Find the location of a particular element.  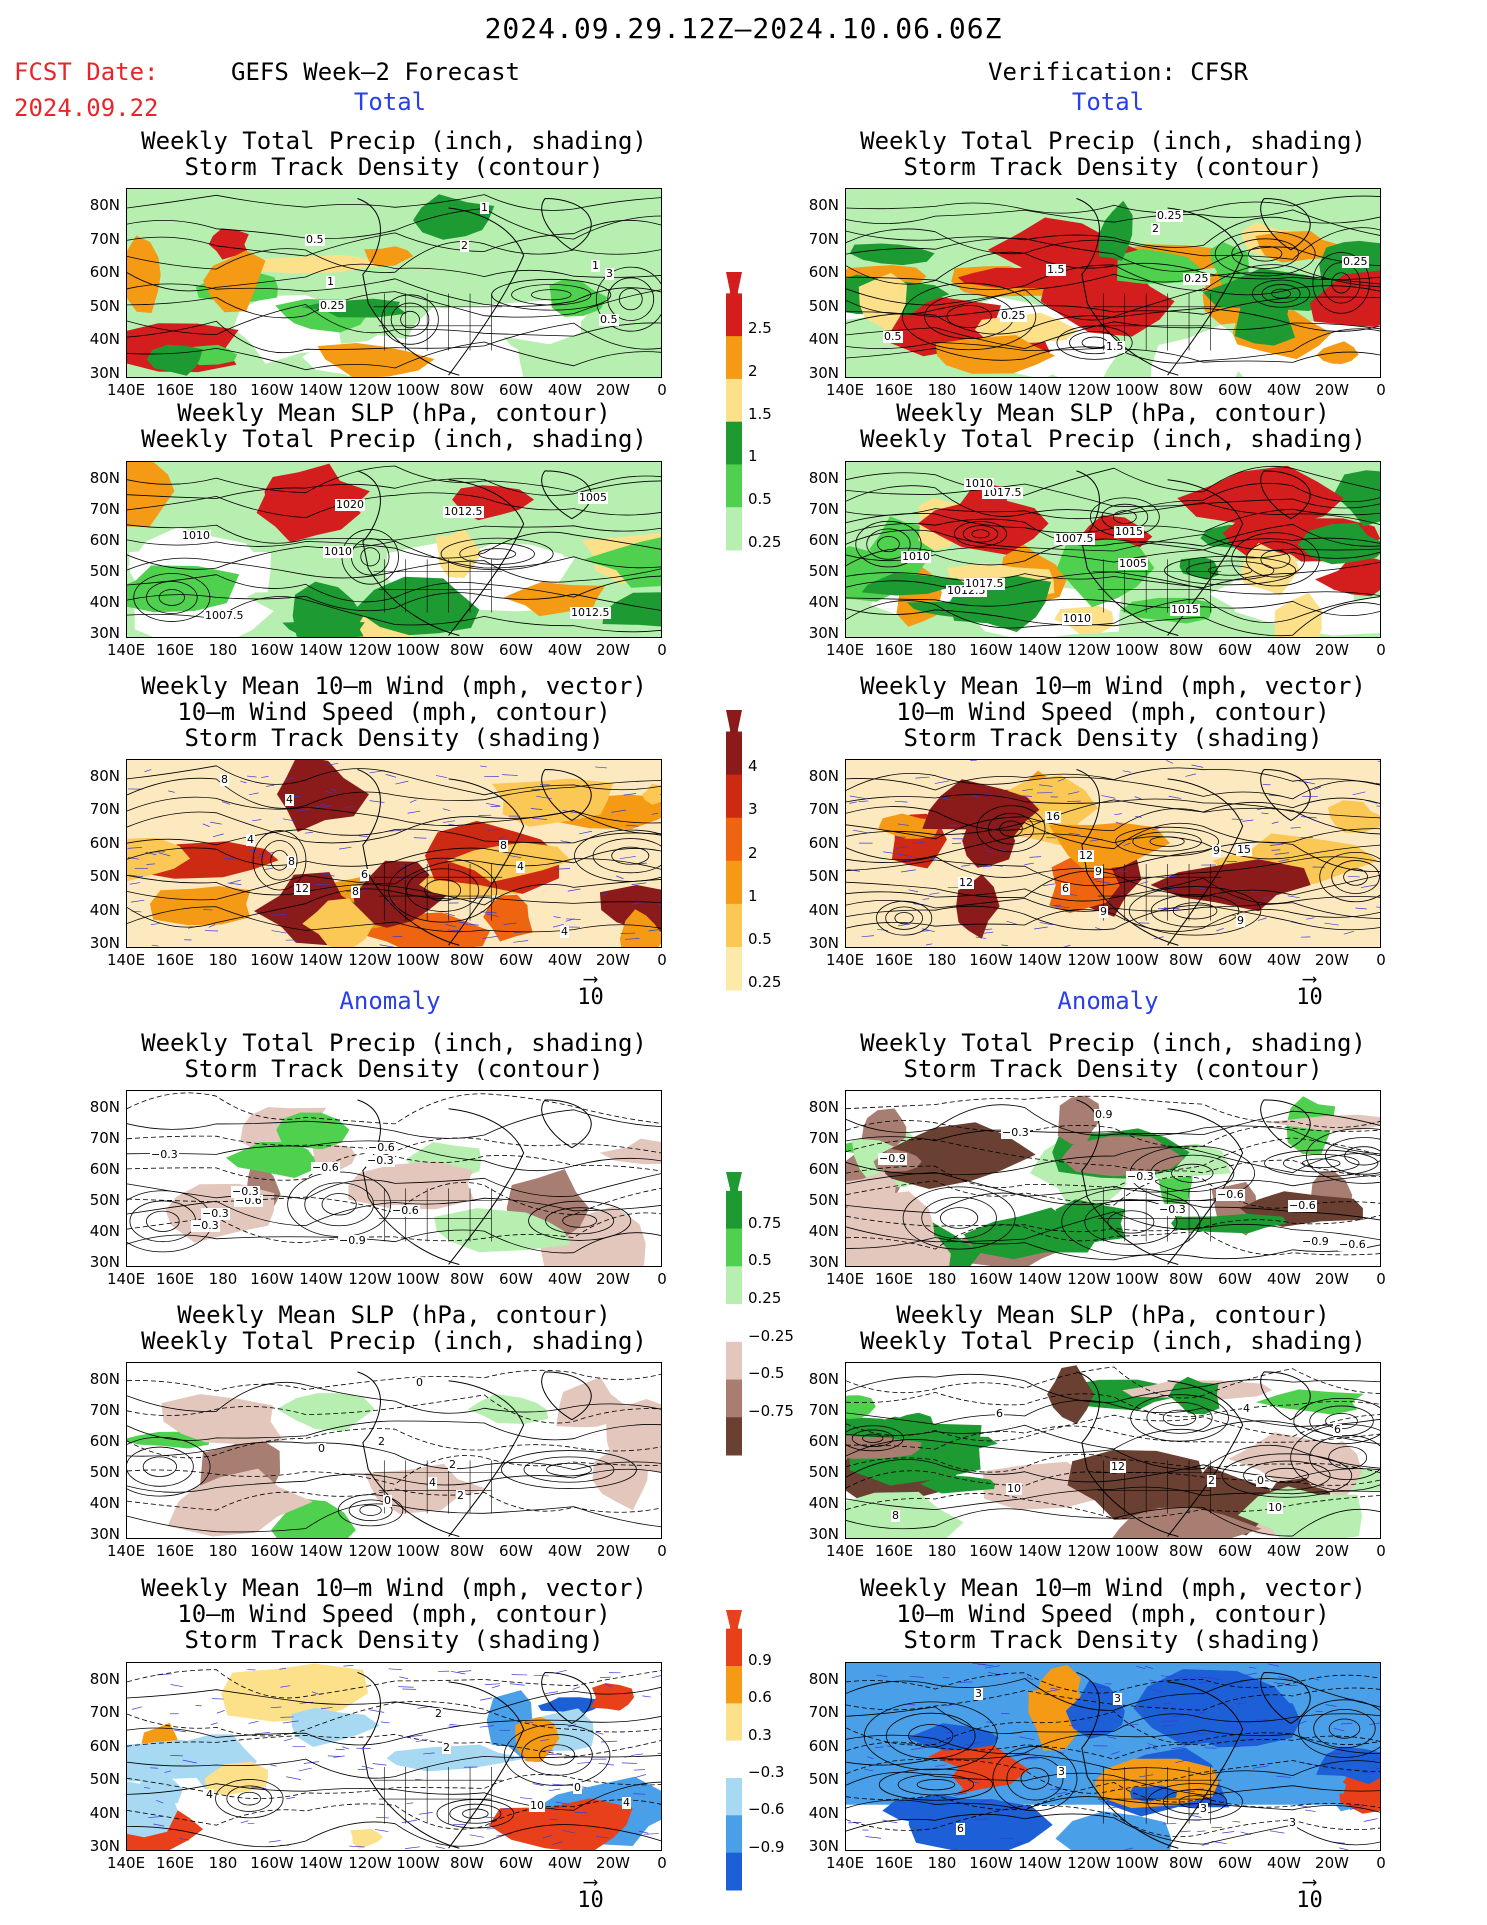

colorbar-segment is located at coordinates (734, 839).